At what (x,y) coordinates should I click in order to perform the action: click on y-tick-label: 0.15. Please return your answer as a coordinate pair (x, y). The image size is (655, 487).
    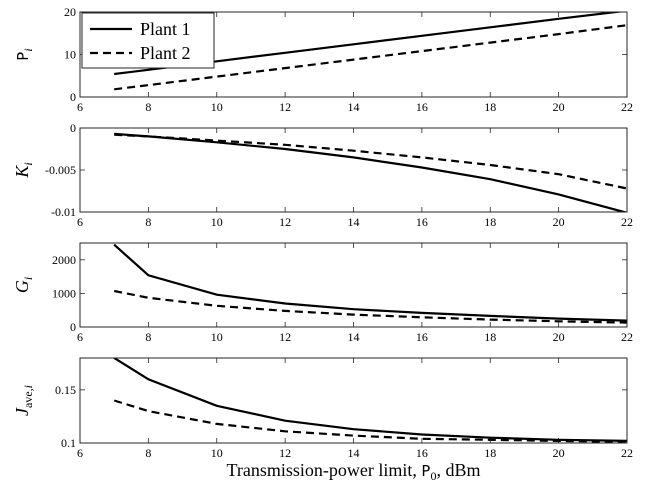
    Looking at the image, I should click on (65, 390).